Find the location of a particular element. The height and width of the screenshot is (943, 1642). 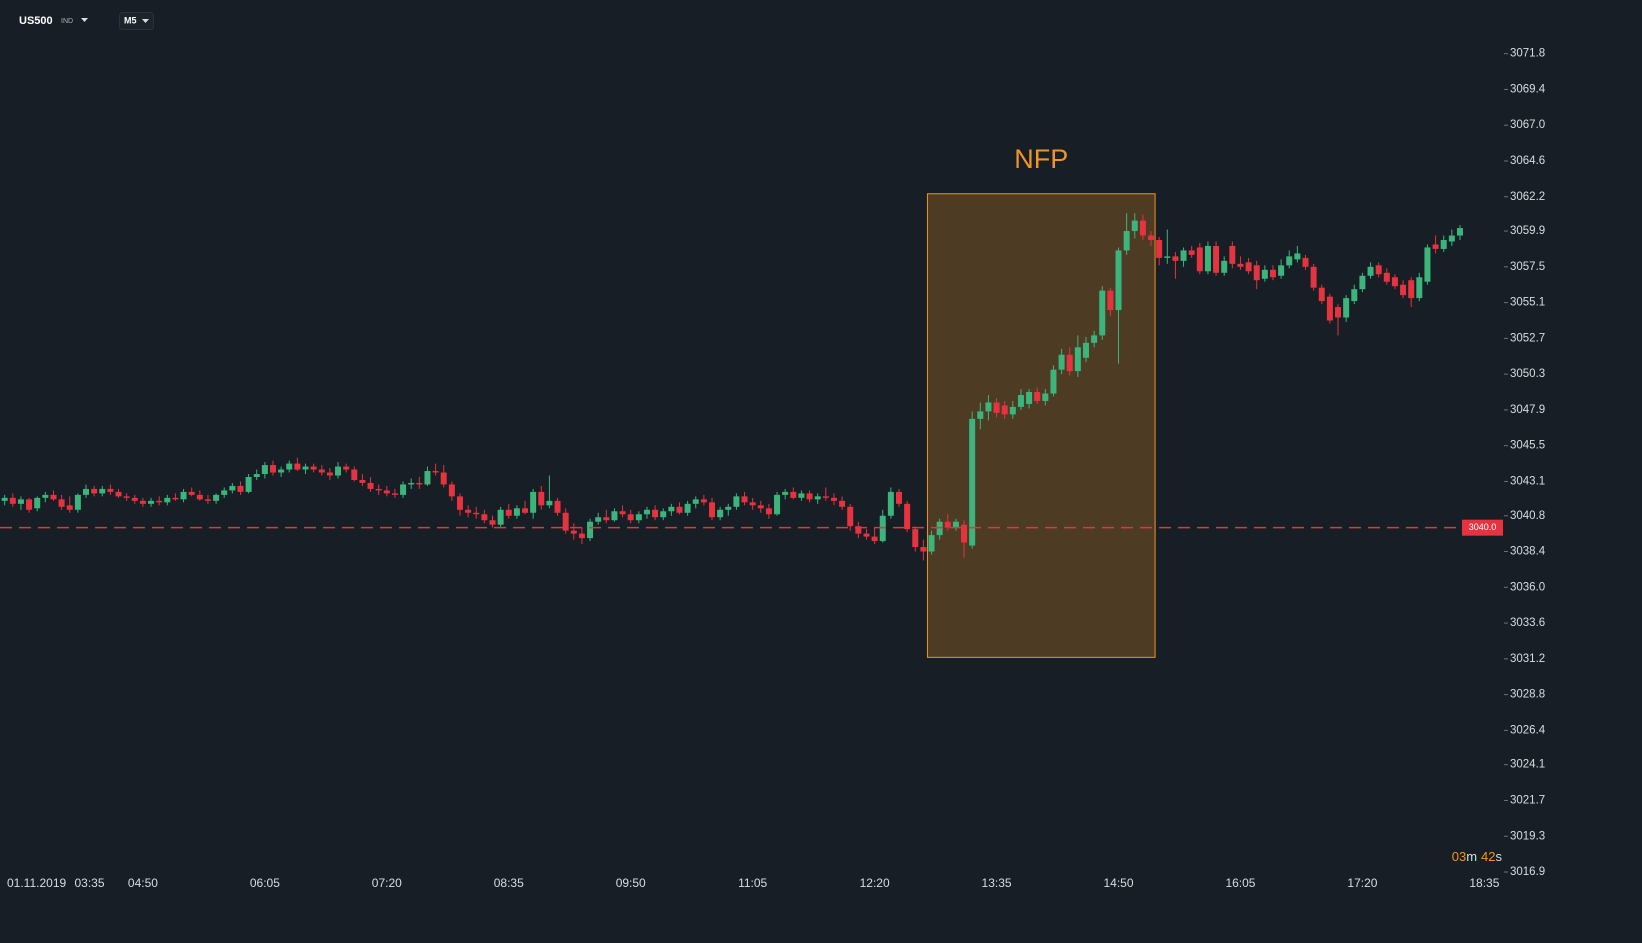

y-tick-label: 3064.6 is located at coordinates (1527, 161).